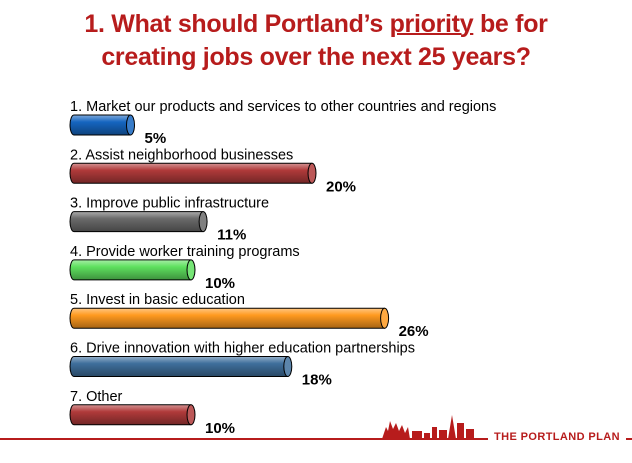 This screenshot has width=632, height=463. I want to click on category-label: 3. Improve public infrastructure, so click(169, 204).